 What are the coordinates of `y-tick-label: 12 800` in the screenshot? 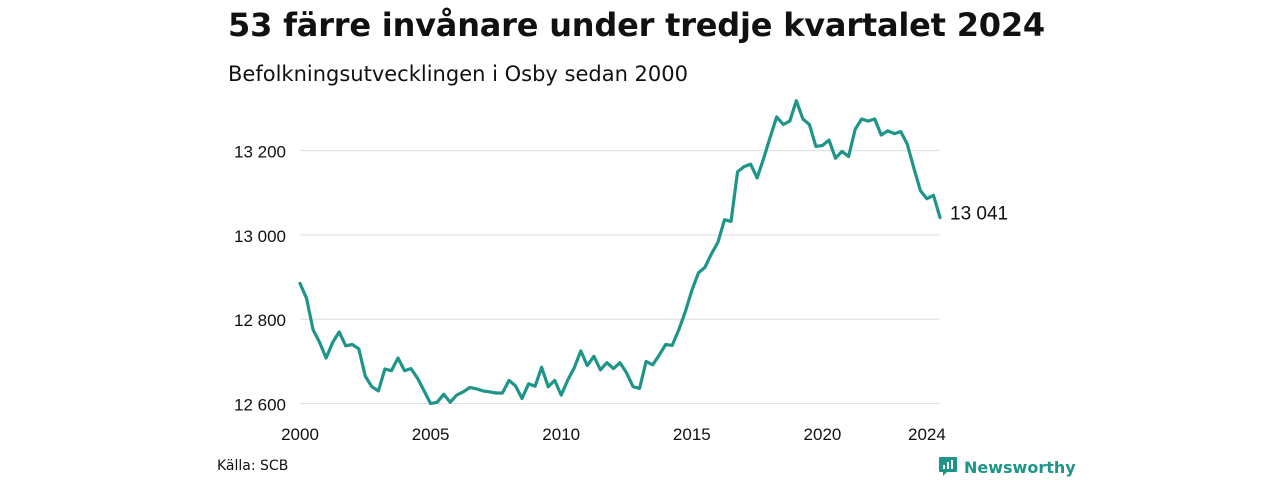 It's located at (260, 320).